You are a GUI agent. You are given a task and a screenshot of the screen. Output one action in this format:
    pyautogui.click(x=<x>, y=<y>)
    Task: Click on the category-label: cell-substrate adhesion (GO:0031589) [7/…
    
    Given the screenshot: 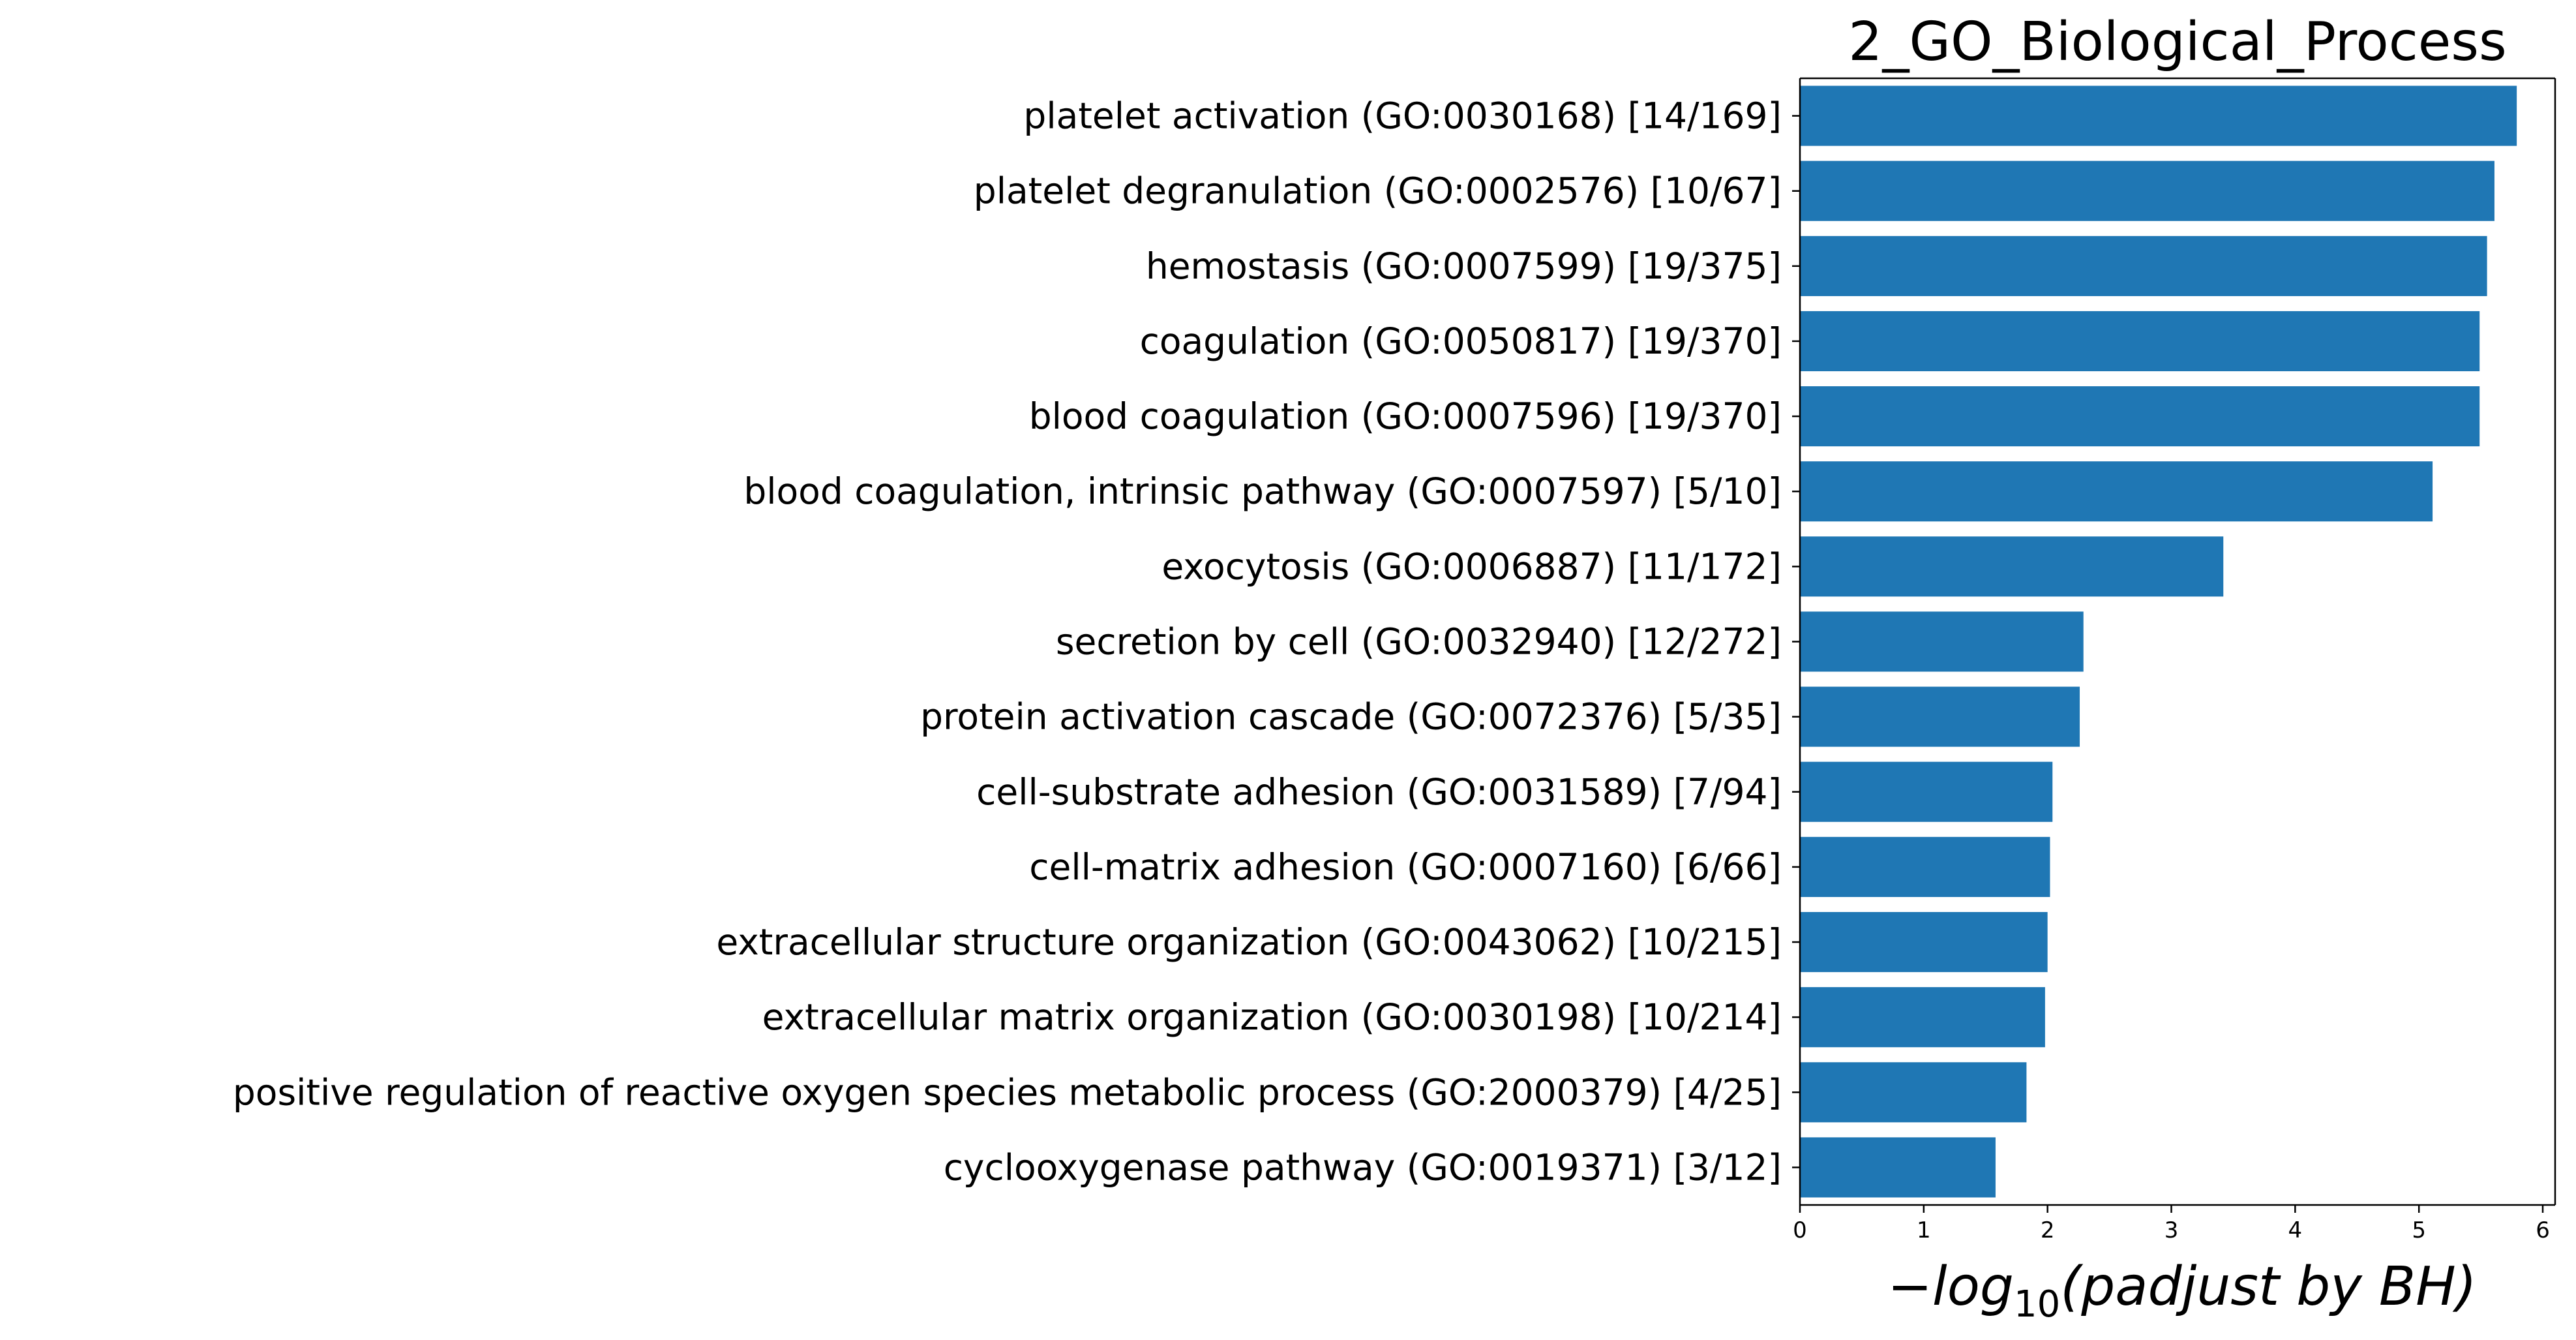 What is the action you would take?
    pyautogui.click(x=1379, y=792)
    